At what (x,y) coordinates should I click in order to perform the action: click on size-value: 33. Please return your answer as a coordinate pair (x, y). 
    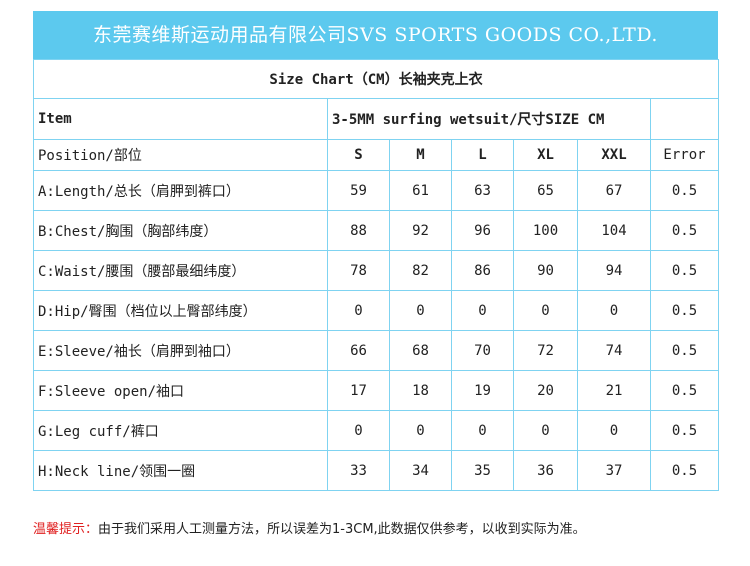
    Looking at the image, I should click on (358, 470).